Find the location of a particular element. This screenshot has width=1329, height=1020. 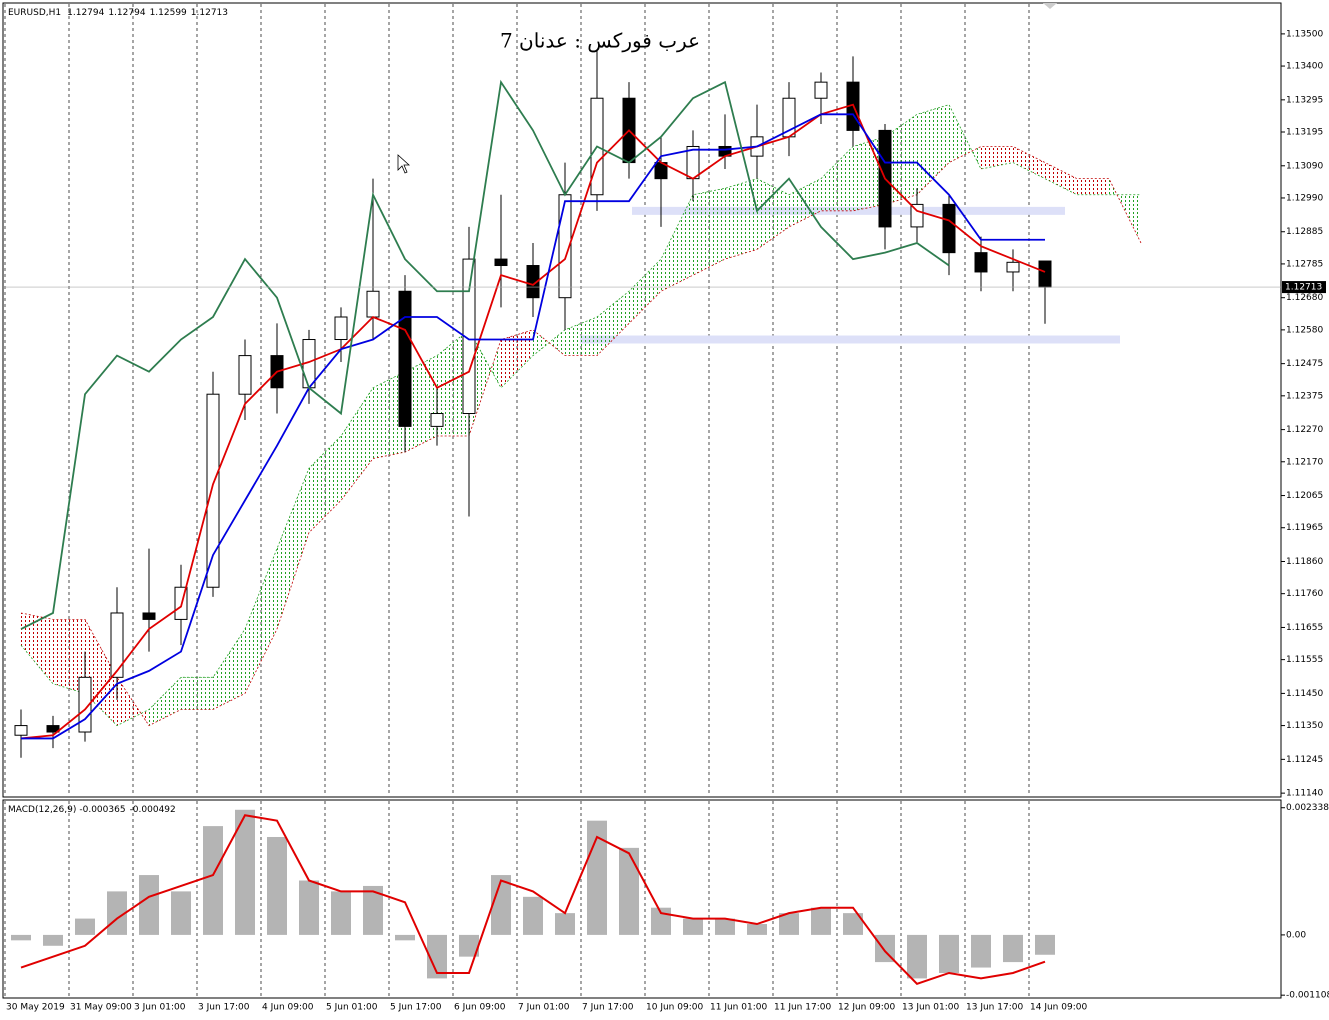

chart-header: EURUSD,H1 1.12794 1.12794 1.12599 1.12713 is located at coordinates (118, 13).